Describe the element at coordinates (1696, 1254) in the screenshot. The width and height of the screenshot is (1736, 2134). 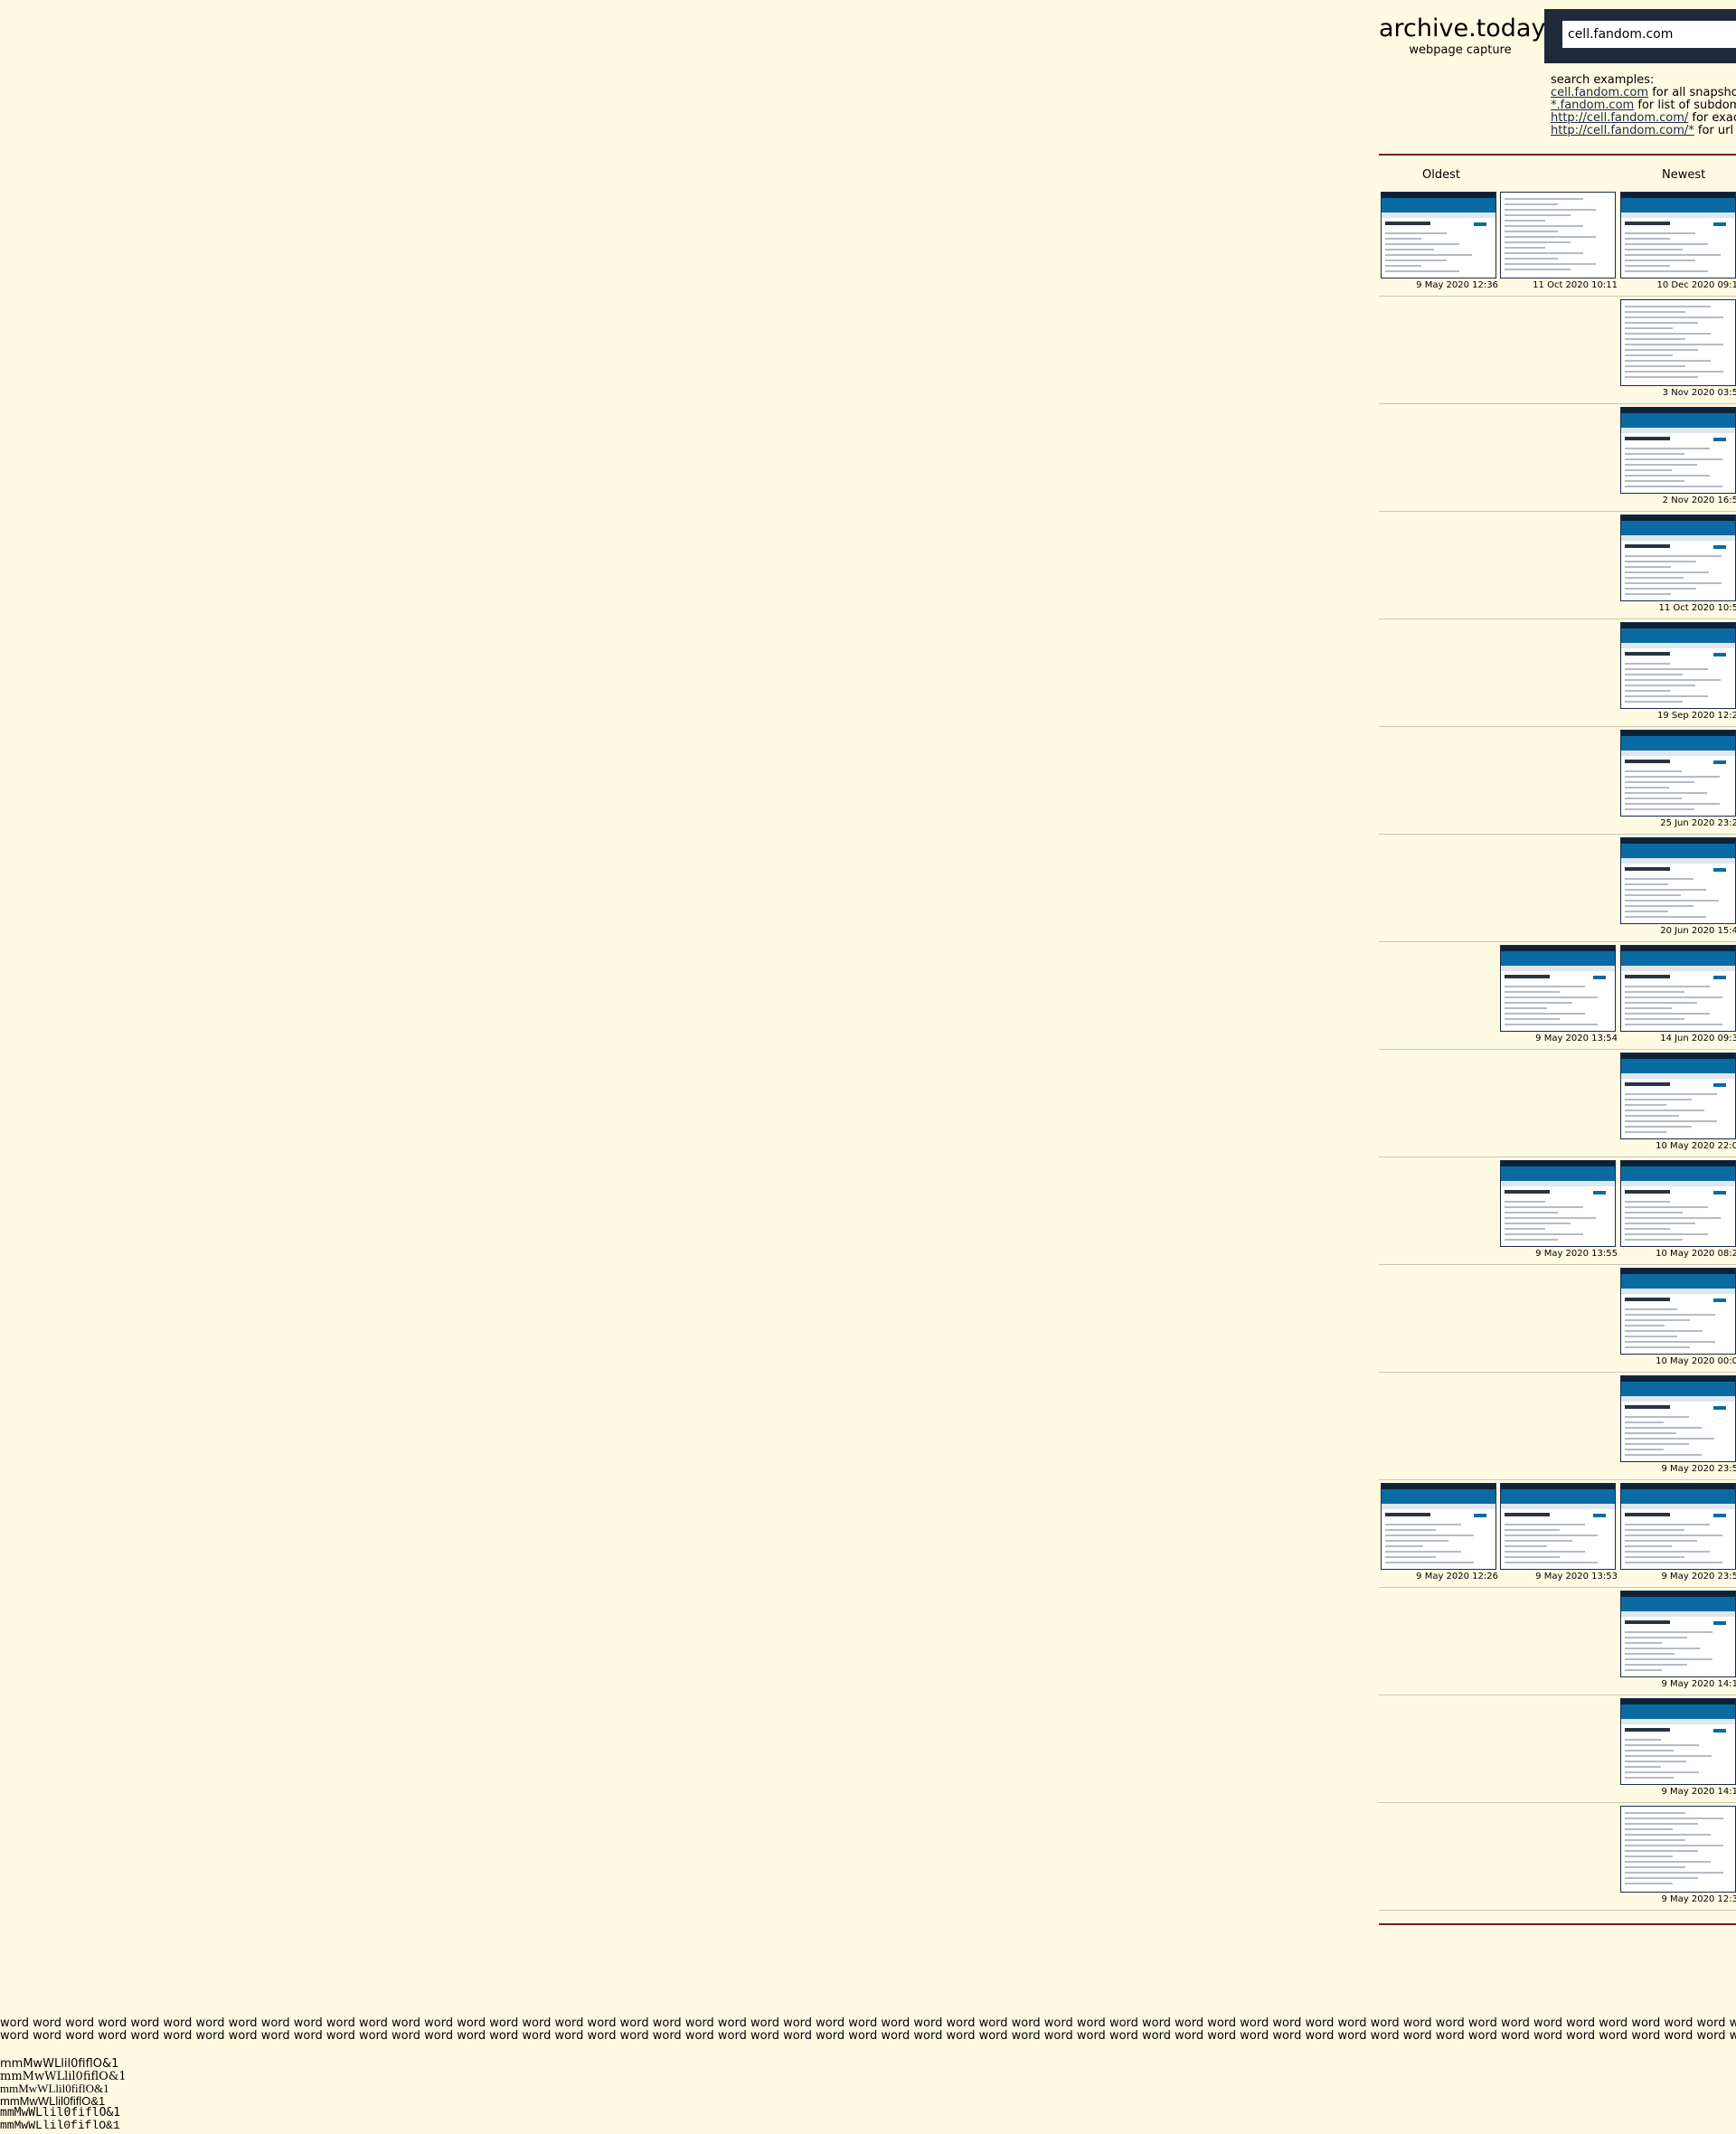
I see `snapshot-date: 10 May 2020 08:2` at that location.